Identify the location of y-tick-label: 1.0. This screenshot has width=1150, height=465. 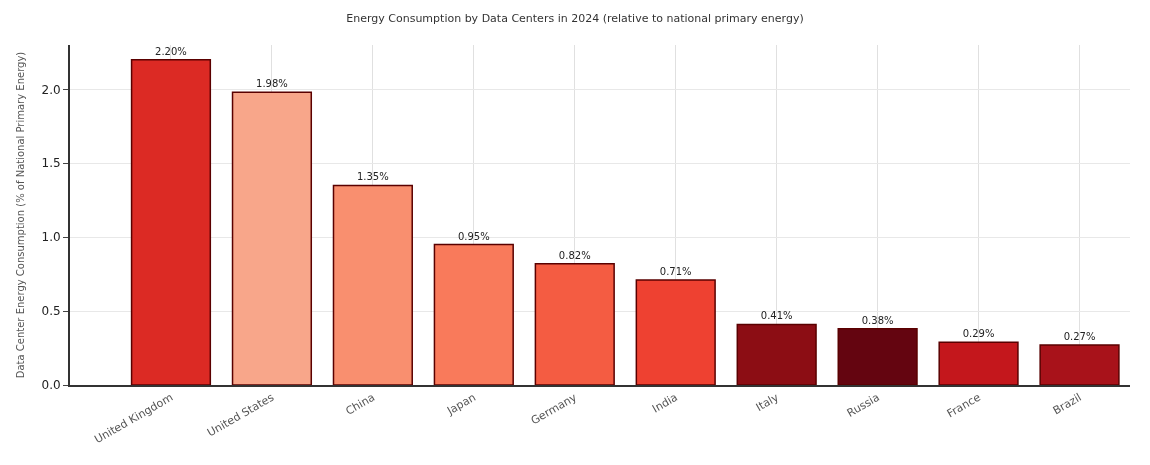
(51, 237).